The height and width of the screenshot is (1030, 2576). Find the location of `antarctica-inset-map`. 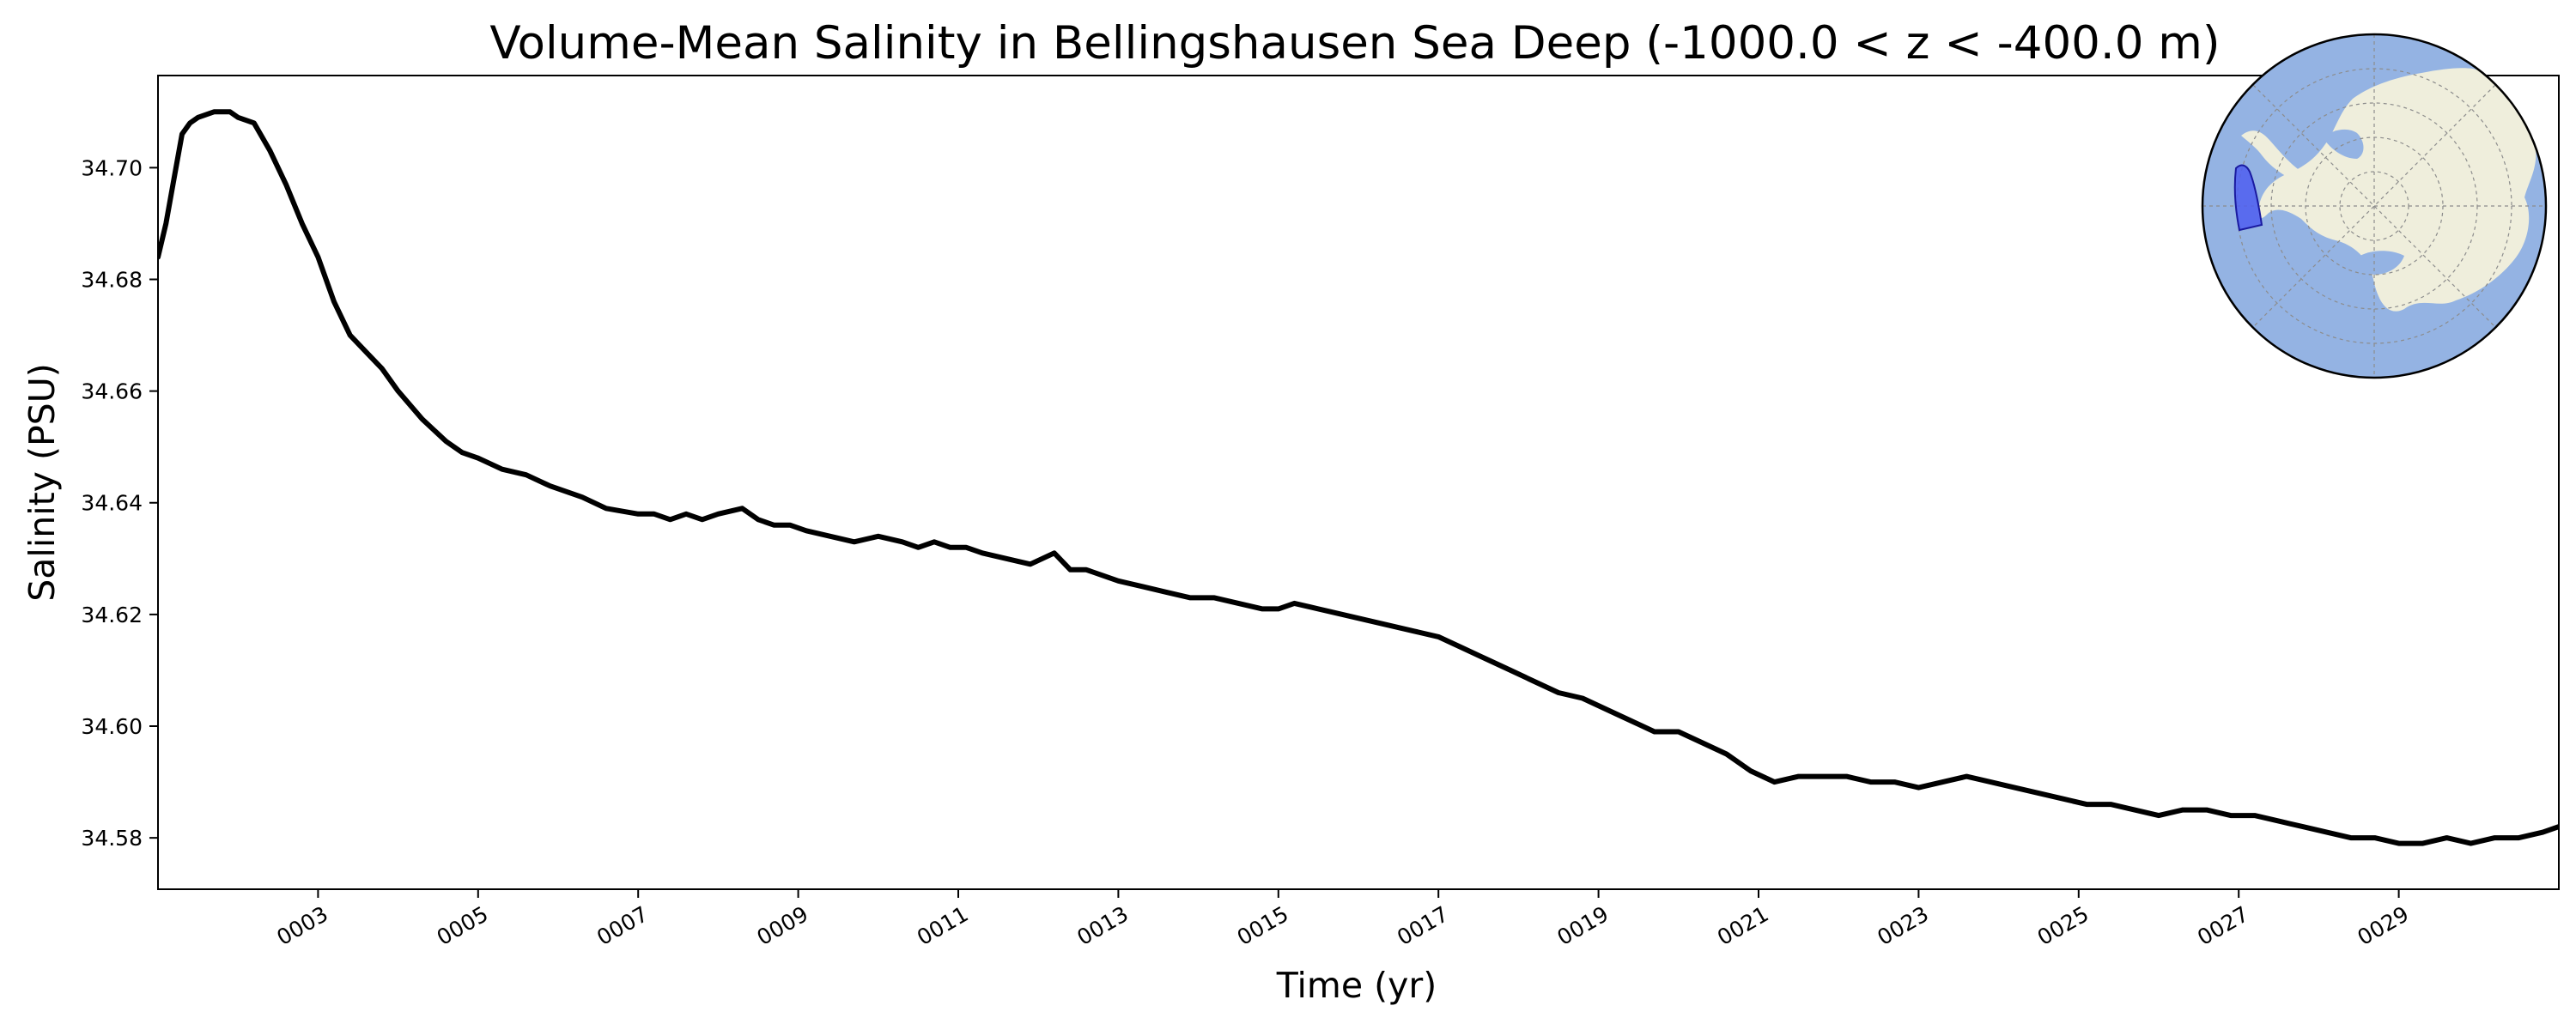

antarctica-inset-map is located at coordinates (2375, 206).